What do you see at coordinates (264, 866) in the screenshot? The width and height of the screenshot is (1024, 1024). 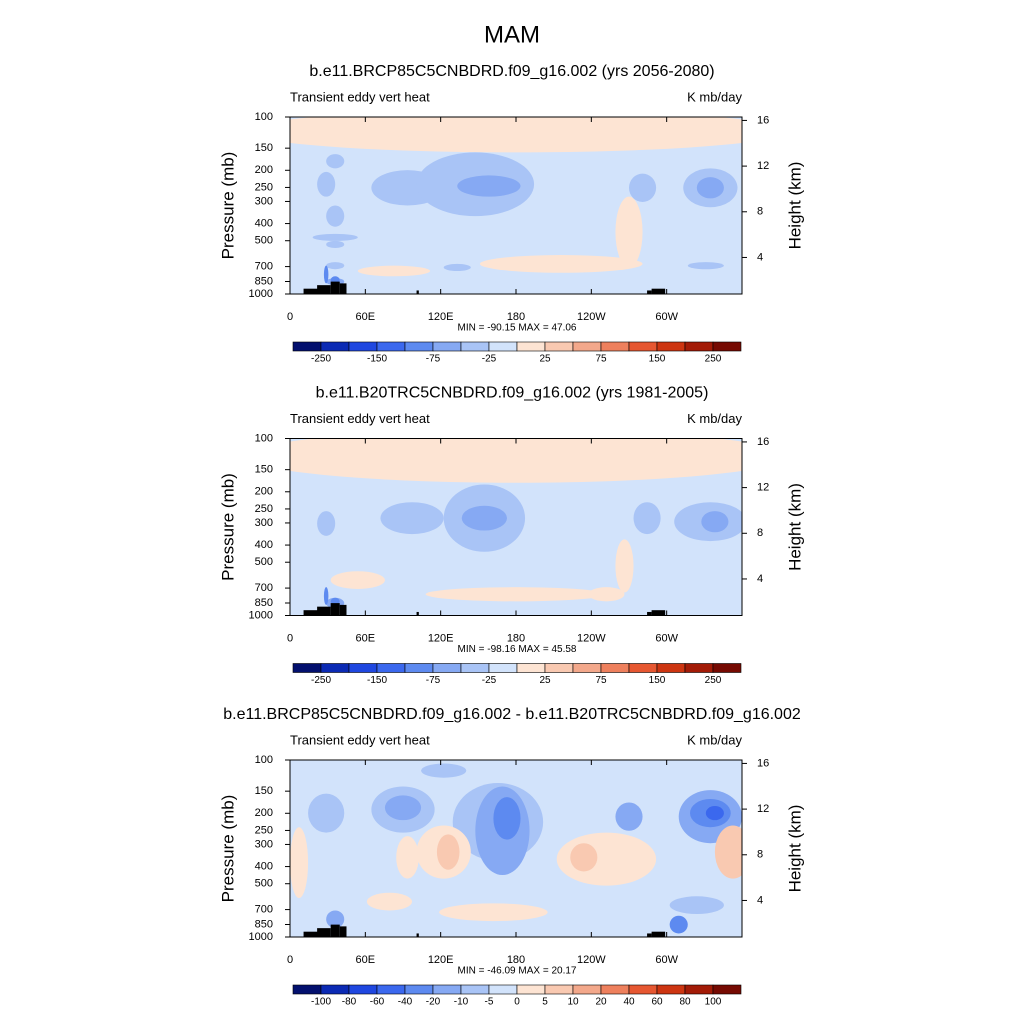 I see `y-tick-label: 400` at bounding box center [264, 866].